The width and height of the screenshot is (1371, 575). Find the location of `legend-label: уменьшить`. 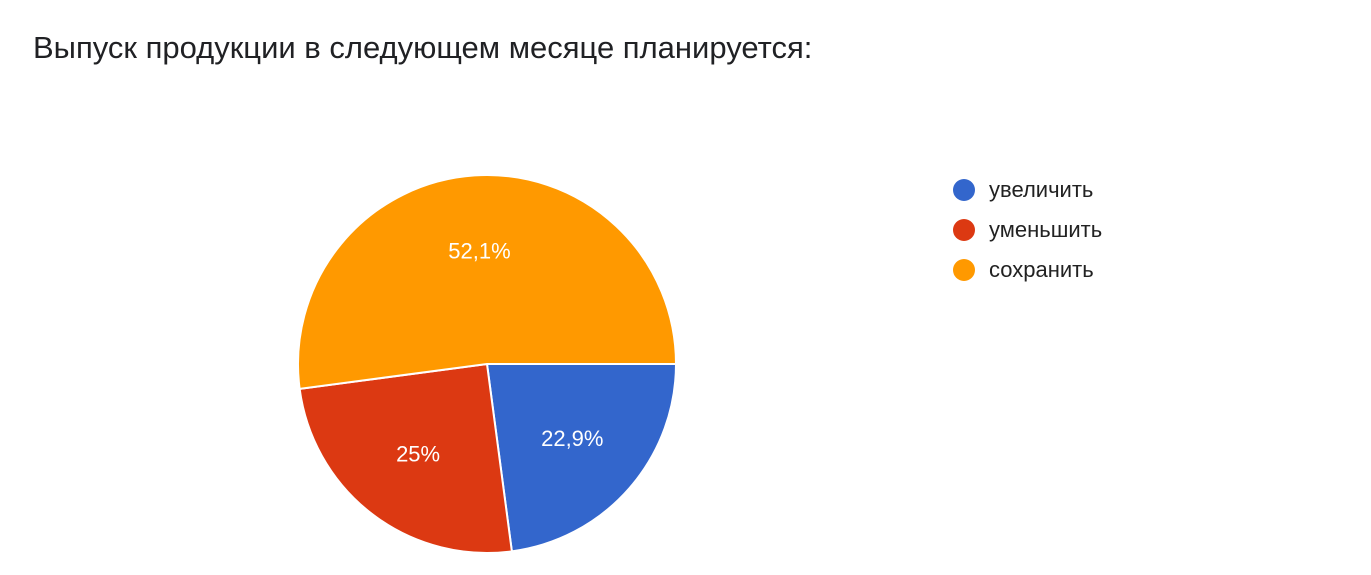

legend-label: уменьшить is located at coordinates (1046, 229).